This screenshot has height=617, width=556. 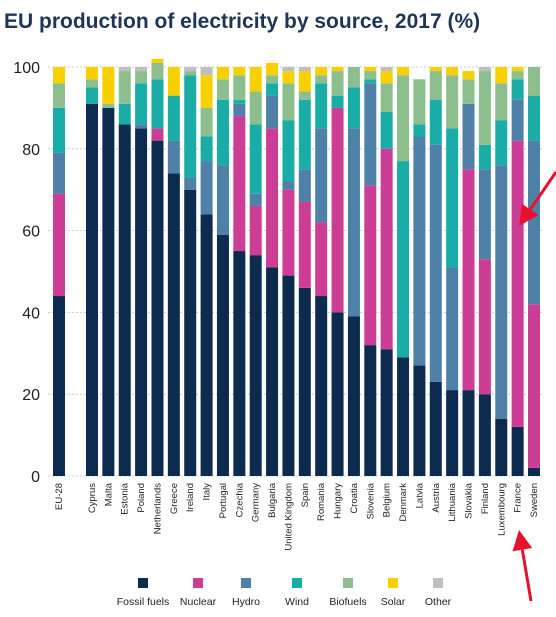 I want to click on x-tick-label: Latvia, so click(x=419, y=495).